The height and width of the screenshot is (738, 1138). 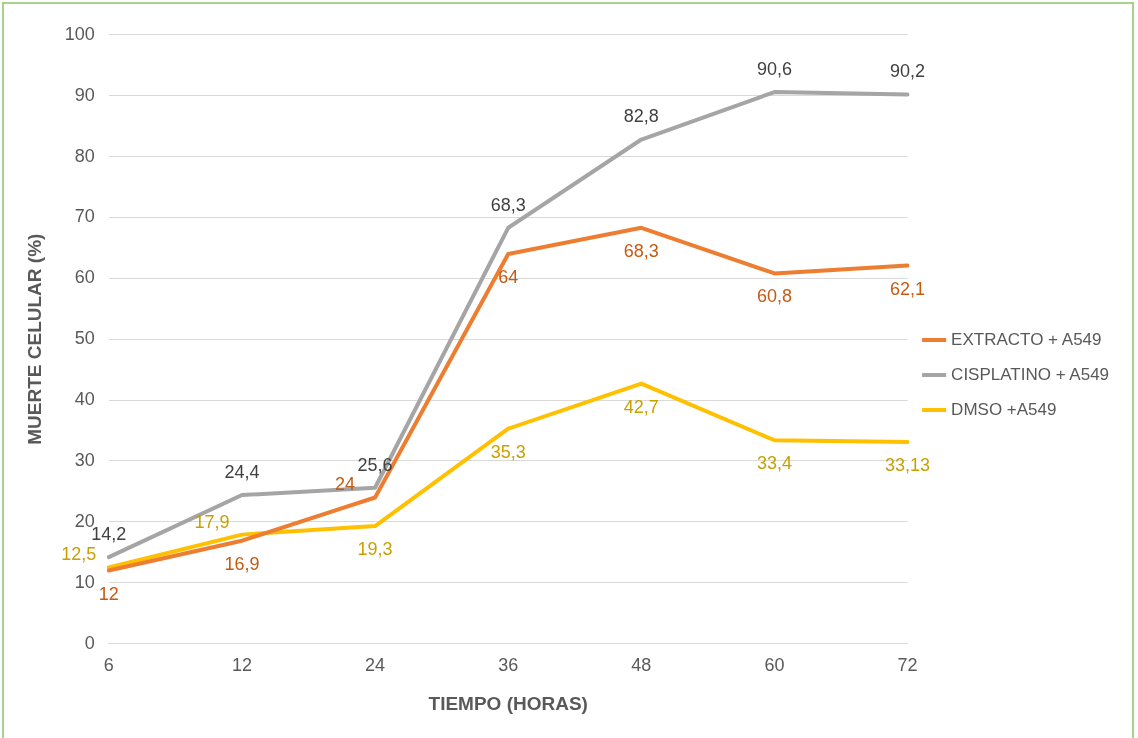 I want to click on y-tick-label: 0, so click(x=89, y=642).